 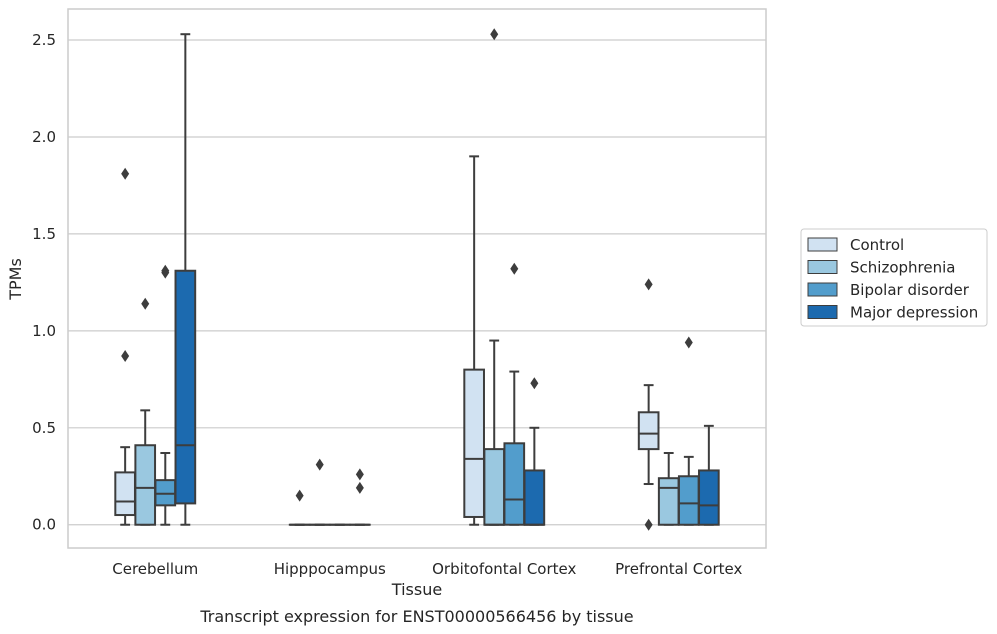 What do you see at coordinates (44, 40) in the screenshot?
I see `y-tick-label: 2.5` at bounding box center [44, 40].